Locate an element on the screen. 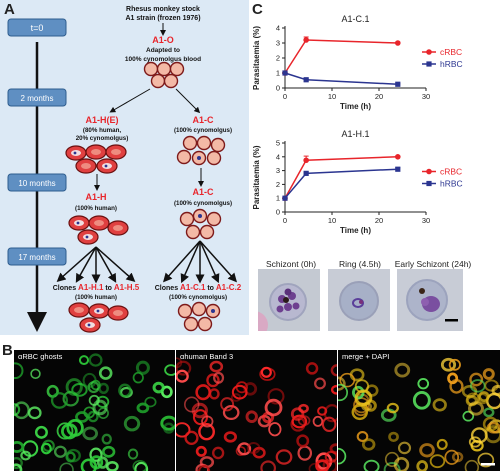 This screenshot has height=471, width=500. a1o-cells is located at coordinates (164, 75).